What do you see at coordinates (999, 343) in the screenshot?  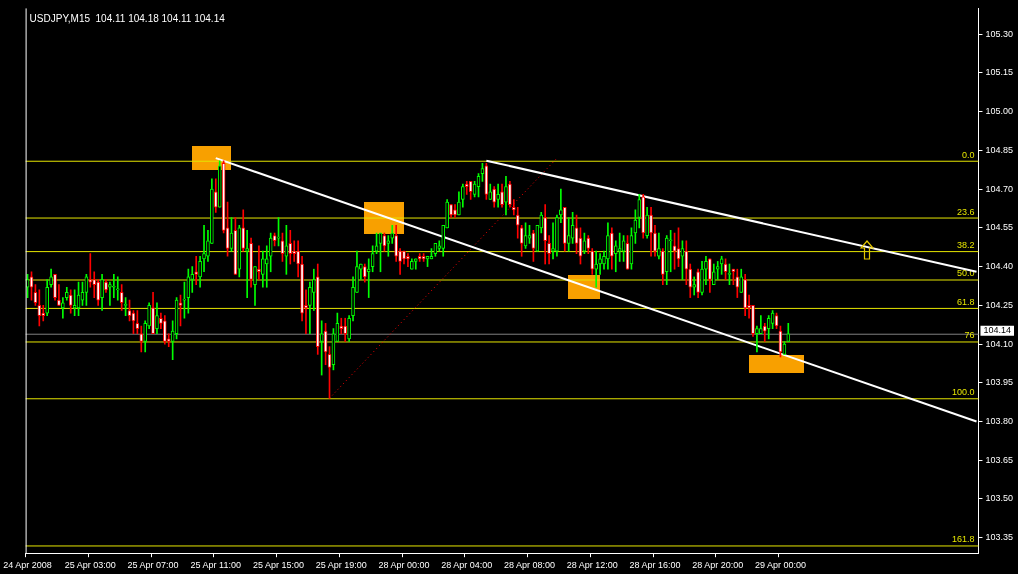 I see `y-tick-label: 104.10` at bounding box center [999, 343].